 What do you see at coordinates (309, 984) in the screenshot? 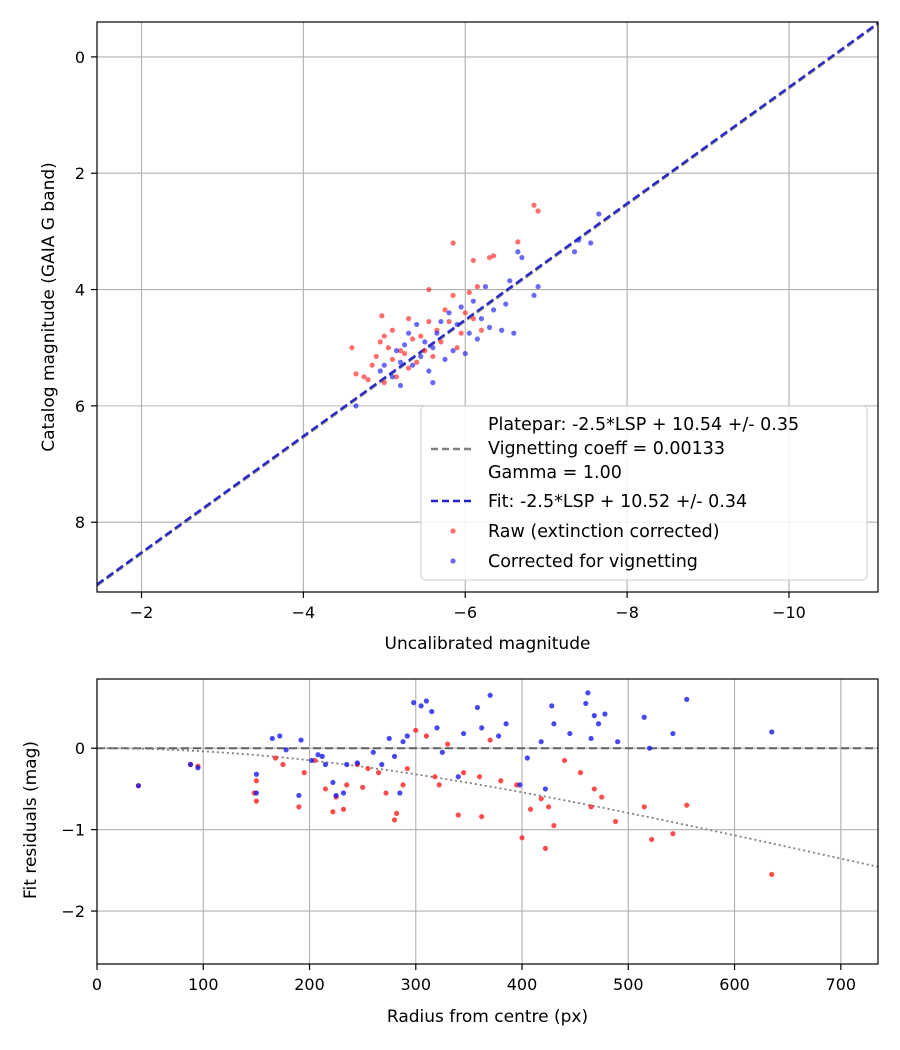
I see `x-tick-label: 200` at bounding box center [309, 984].